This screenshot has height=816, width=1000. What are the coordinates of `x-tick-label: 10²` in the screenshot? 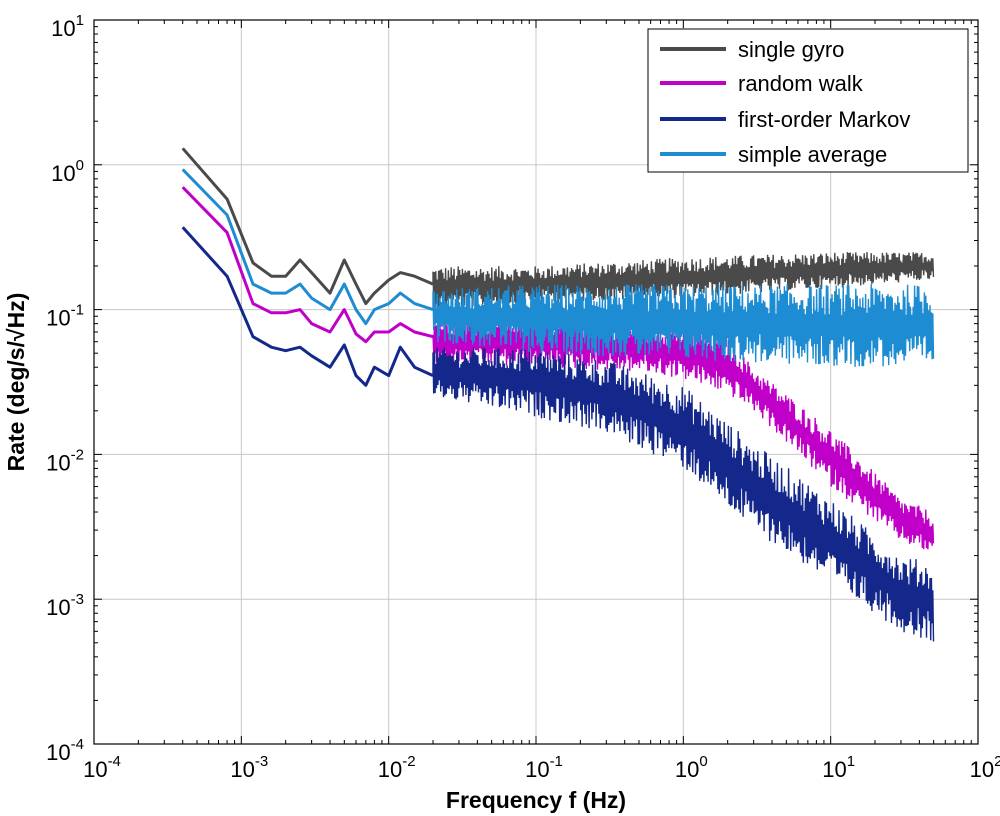 It's located at (985, 767).